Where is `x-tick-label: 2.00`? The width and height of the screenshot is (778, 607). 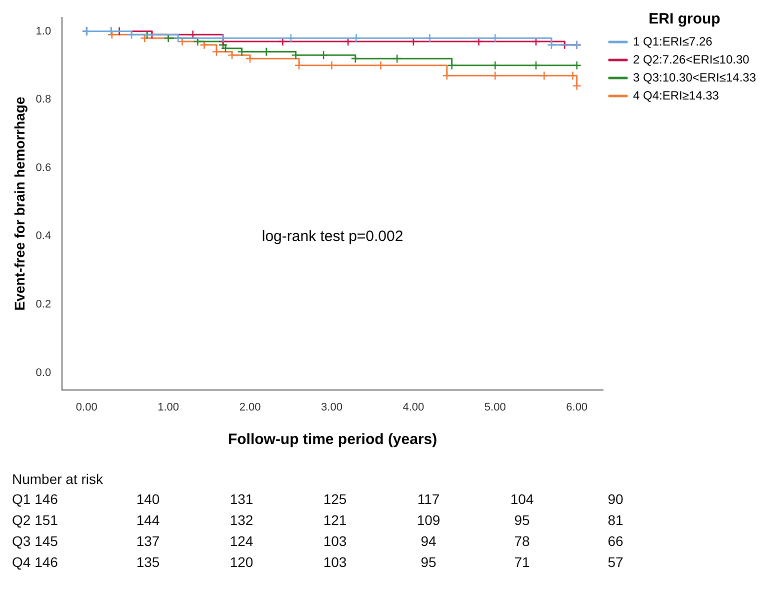 x-tick-label: 2.00 is located at coordinates (250, 407).